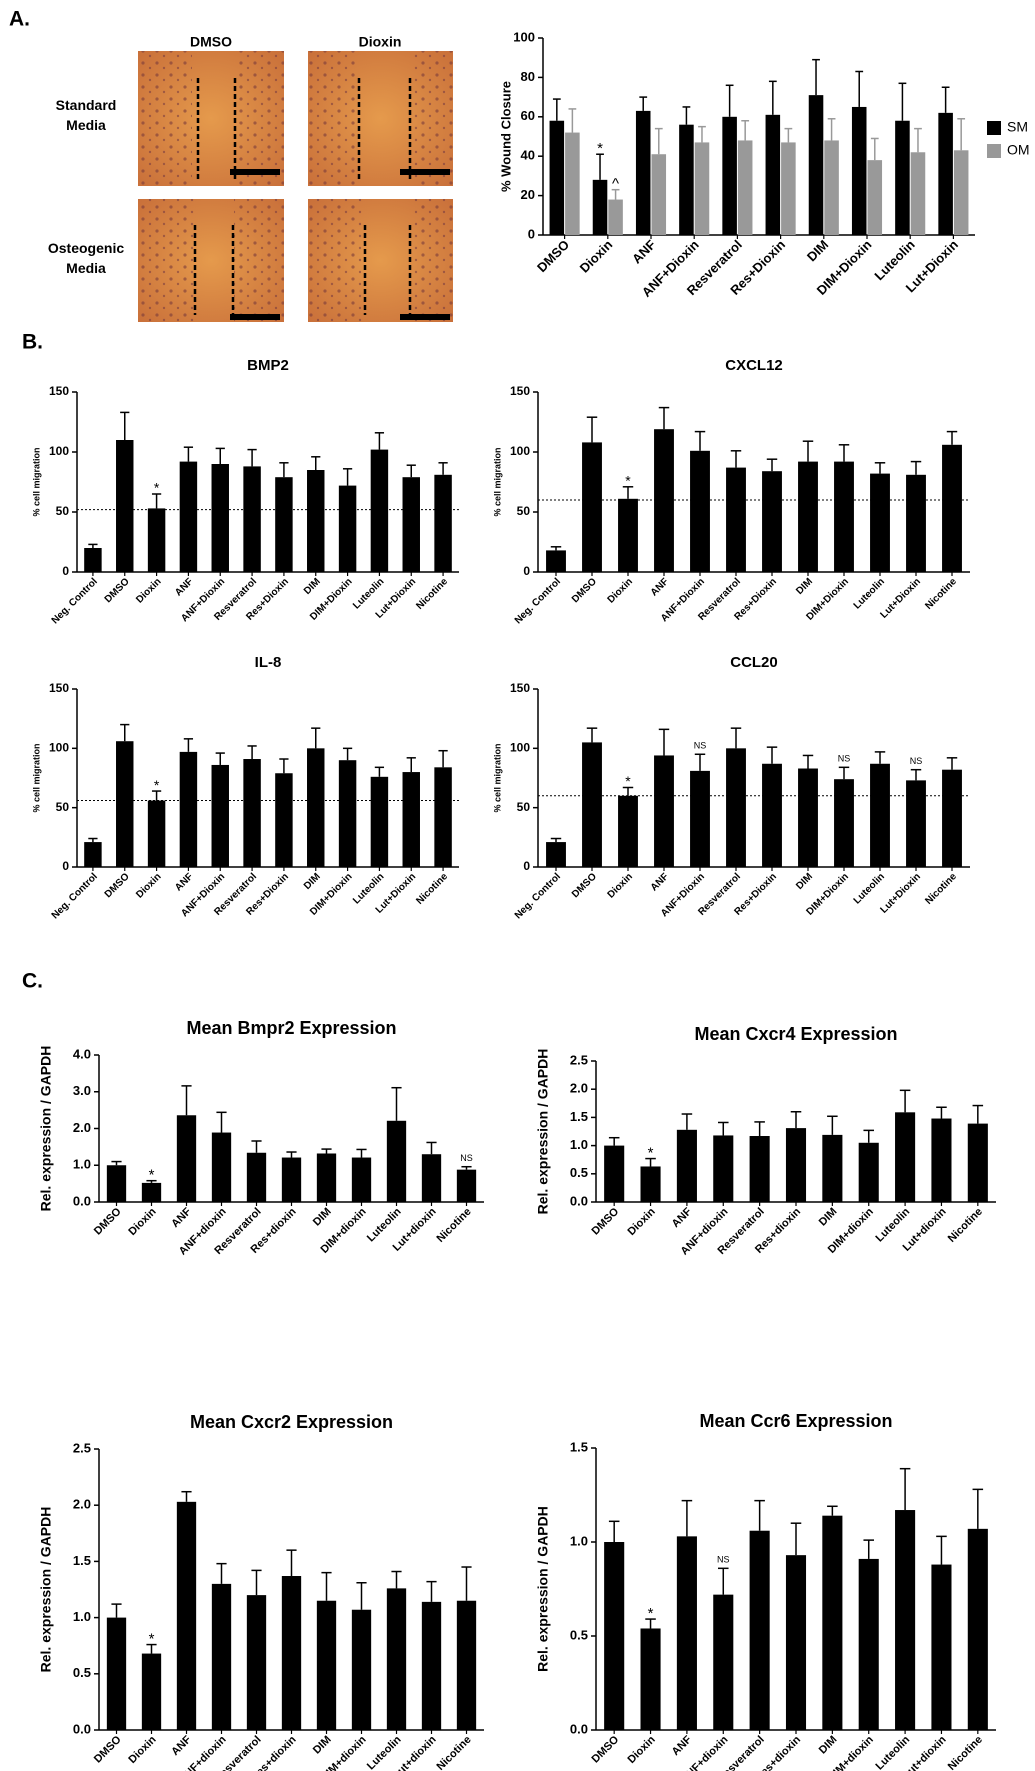  What do you see at coordinates (795, 1421) in the screenshot?
I see `chart-title: Mean Ccr6 Expression` at bounding box center [795, 1421].